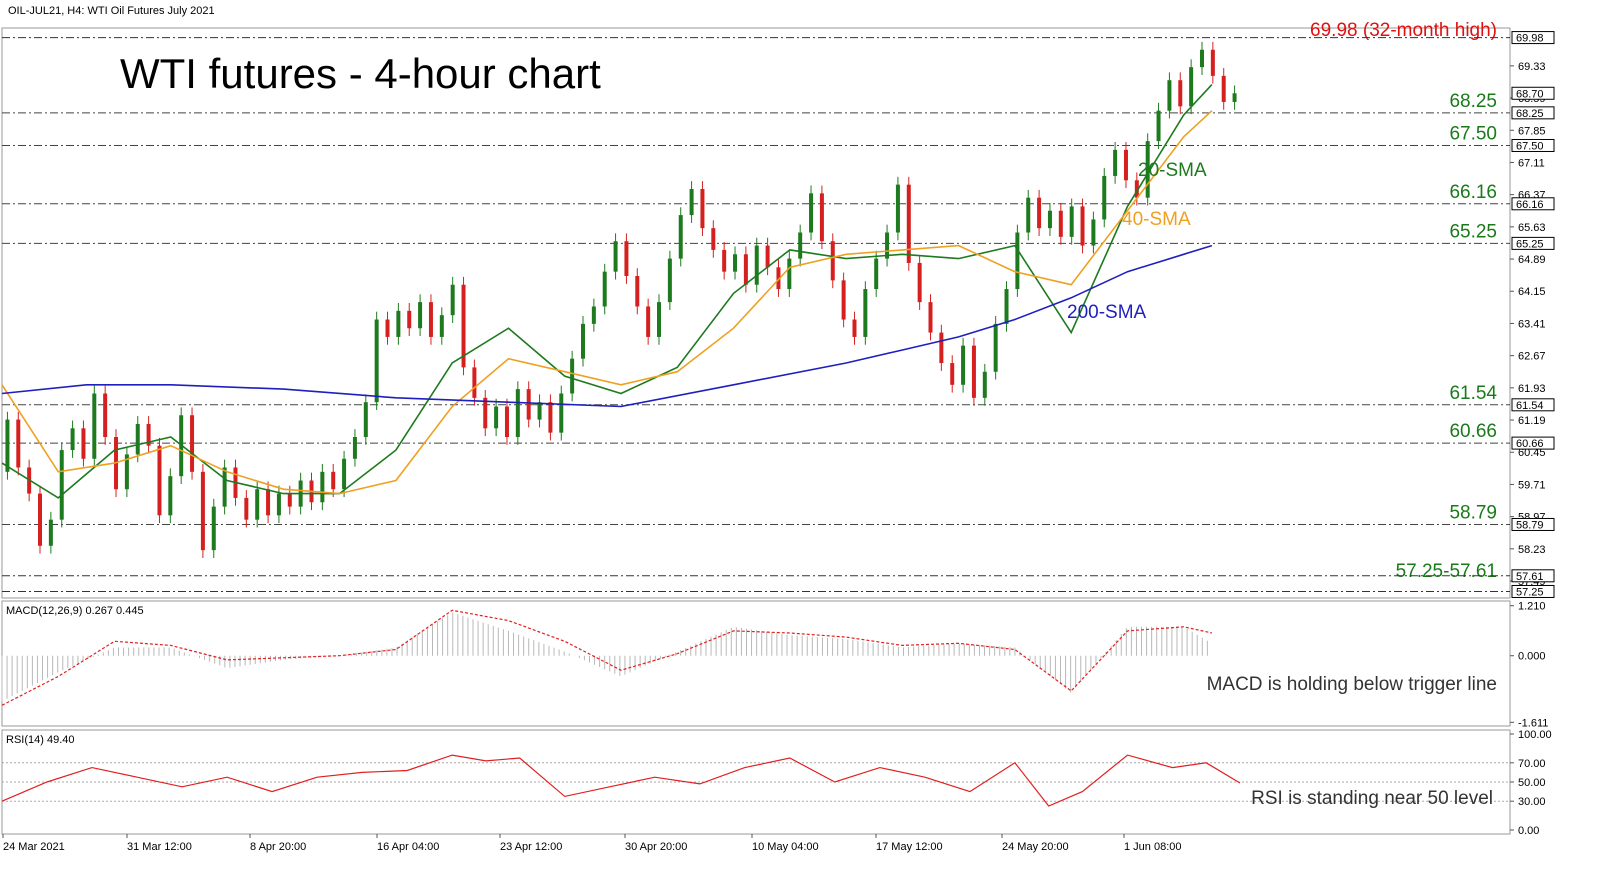 Image resolution: width=1607 pixels, height=877 pixels. I want to click on time-tick-label: 30 Apr 20:00, so click(656, 847).